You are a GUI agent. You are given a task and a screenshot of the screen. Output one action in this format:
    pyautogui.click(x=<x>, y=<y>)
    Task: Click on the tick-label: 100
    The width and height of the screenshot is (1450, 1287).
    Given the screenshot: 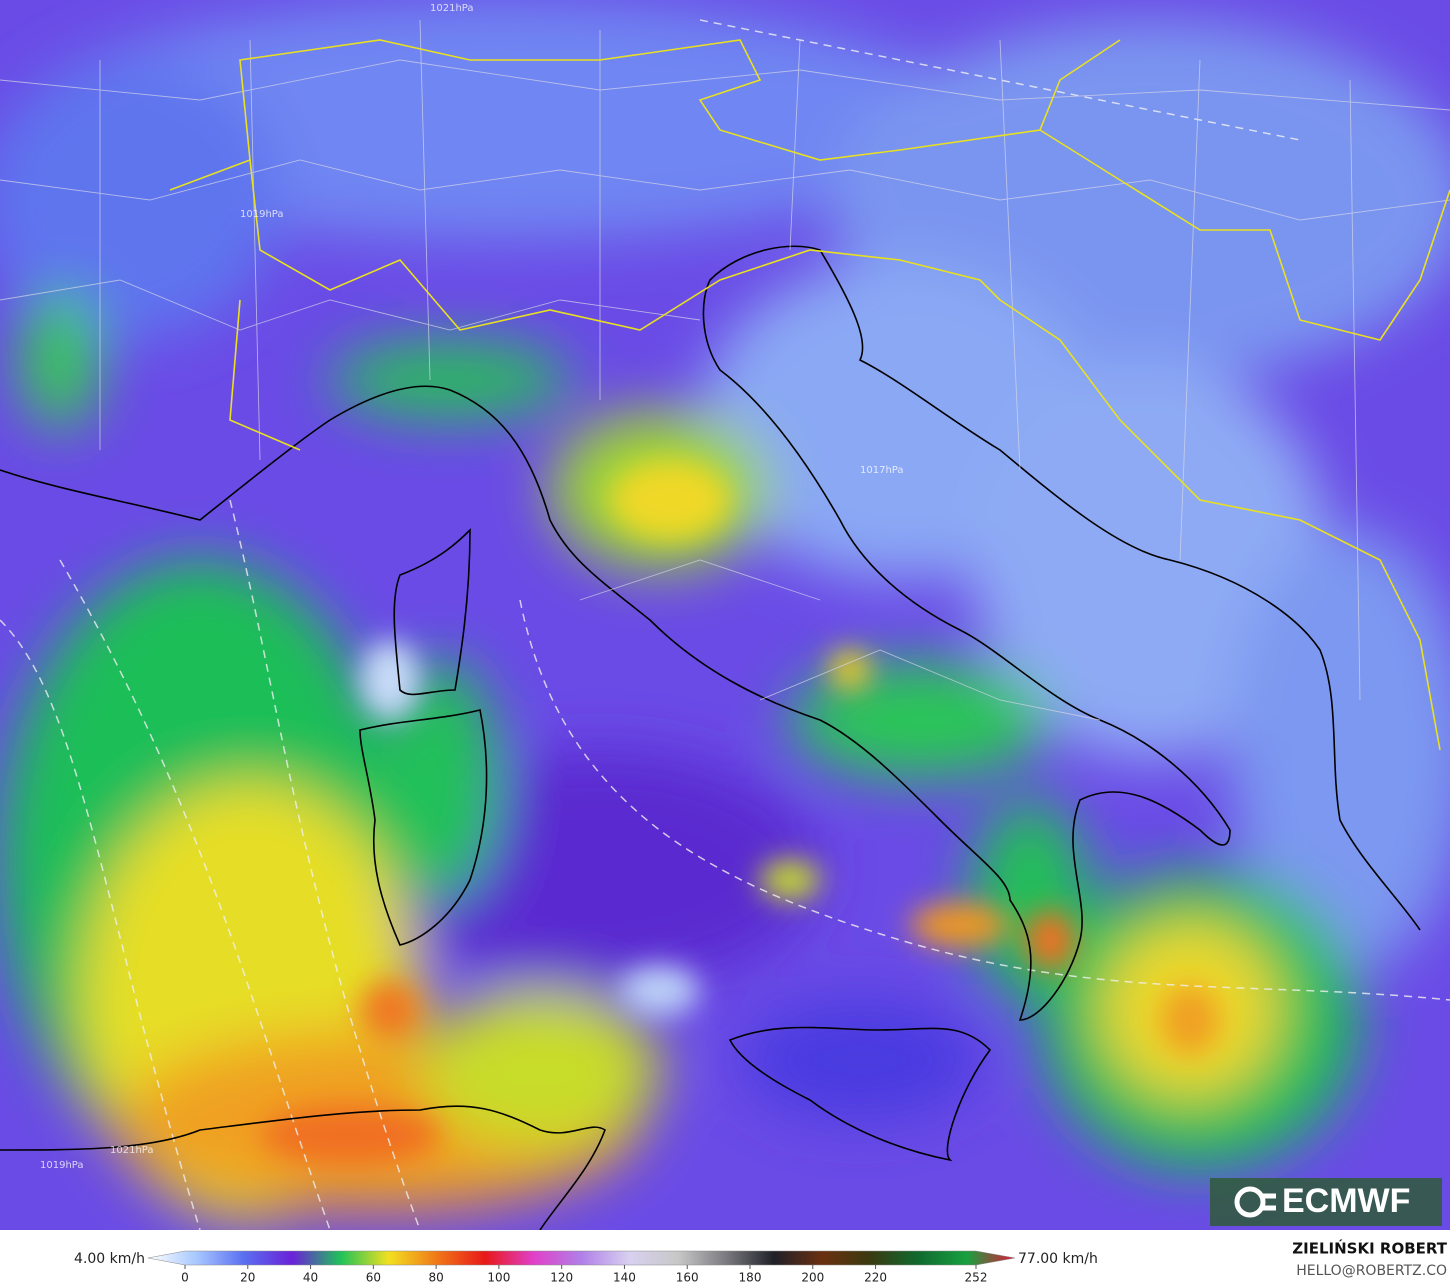 What is the action you would take?
    pyautogui.click(x=498, y=1278)
    